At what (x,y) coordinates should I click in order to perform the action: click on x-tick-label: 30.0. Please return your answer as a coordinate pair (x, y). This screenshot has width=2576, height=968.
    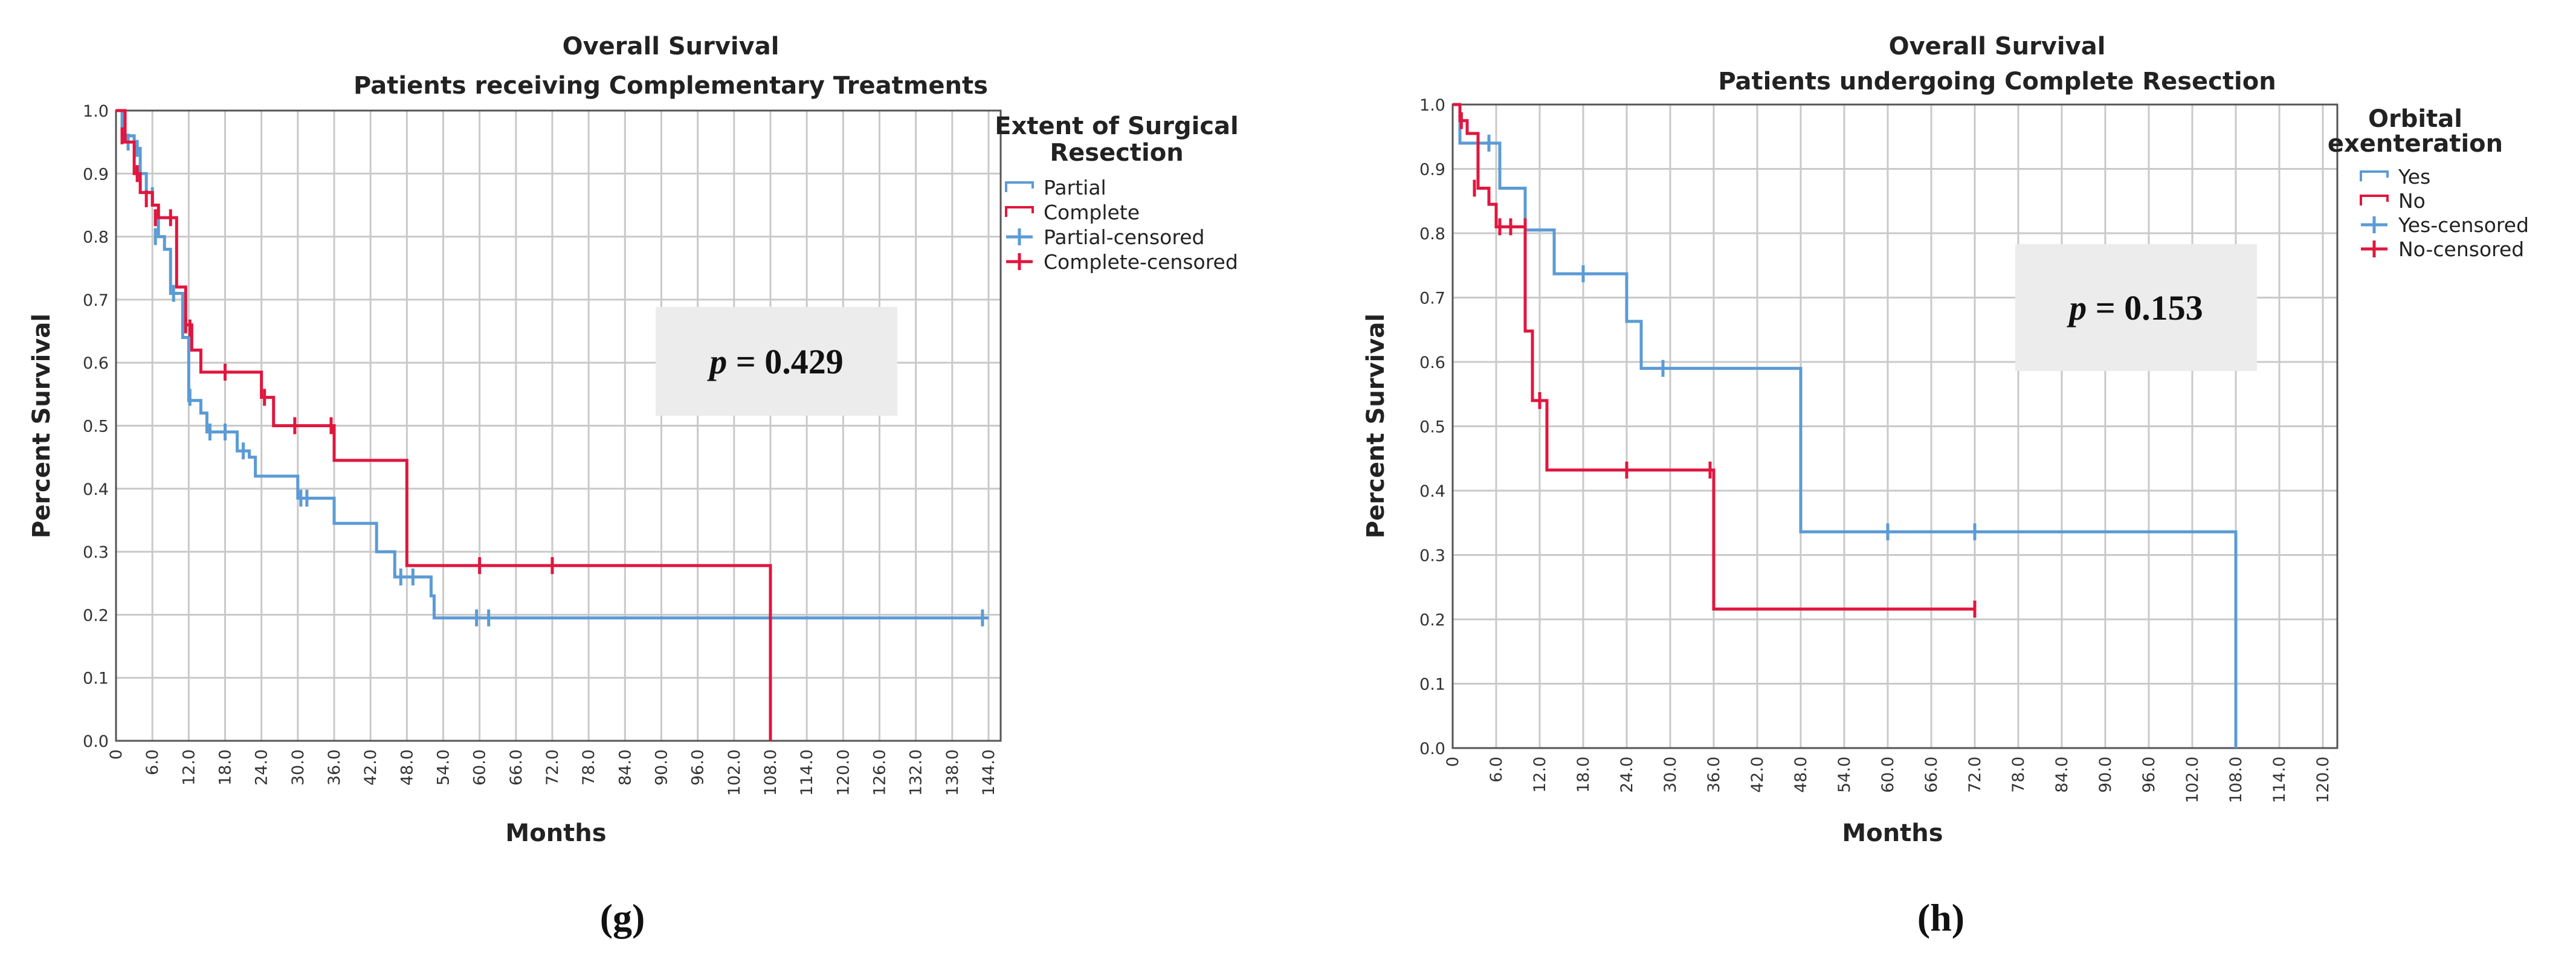
    Looking at the image, I should click on (1671, 775).